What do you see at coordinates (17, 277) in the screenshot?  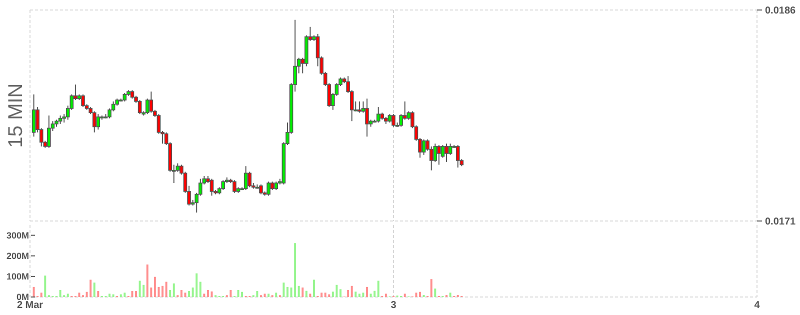 I see `y-tick-label: 100M` at bounding box center [17, 277].